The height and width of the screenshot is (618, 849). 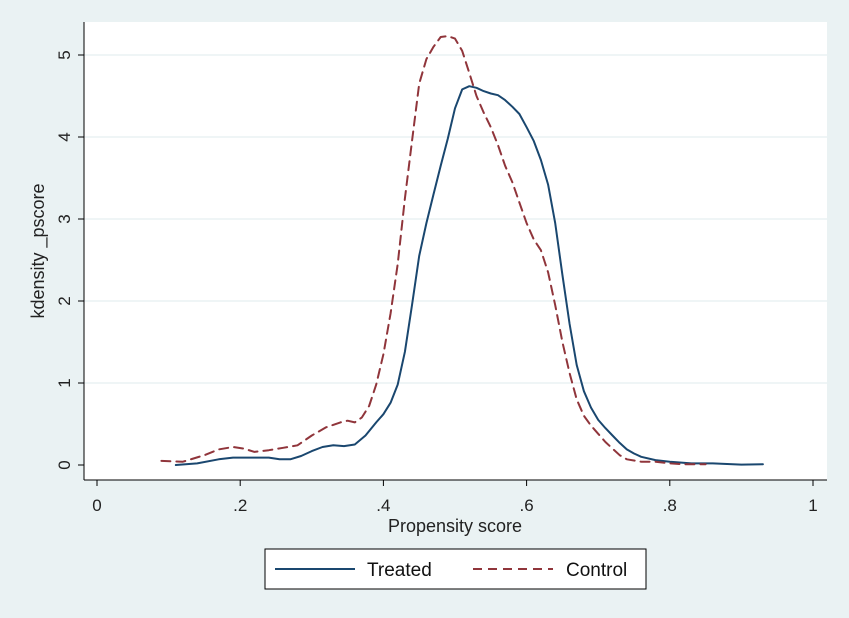 I want to click on y-axis-ticks: 0 1 2 3 4 5, so click(x=69, y=260).